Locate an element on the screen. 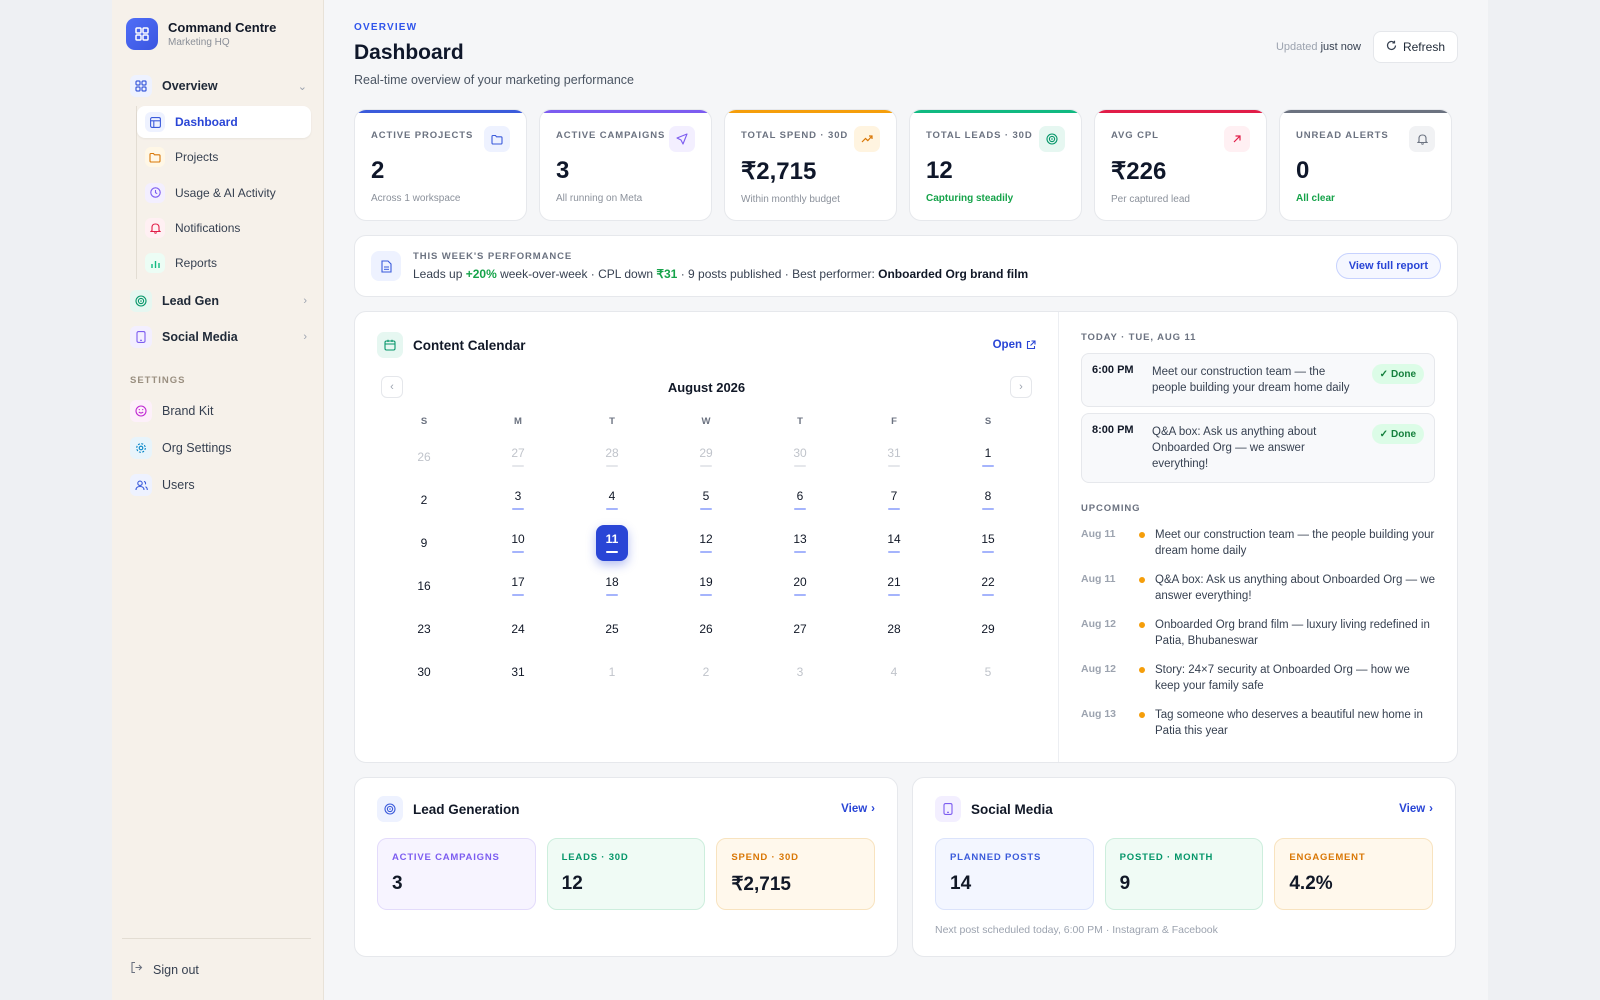 The width and height of the screenshot is (1600, 1000). calendar-day-today: 11 is located at coordinates (612, 542).